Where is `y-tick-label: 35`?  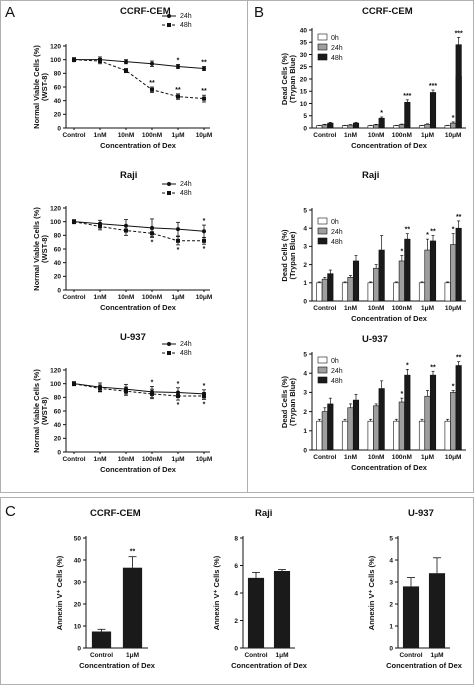 y-tick-label: 35 is located at coordinates (304, 43).